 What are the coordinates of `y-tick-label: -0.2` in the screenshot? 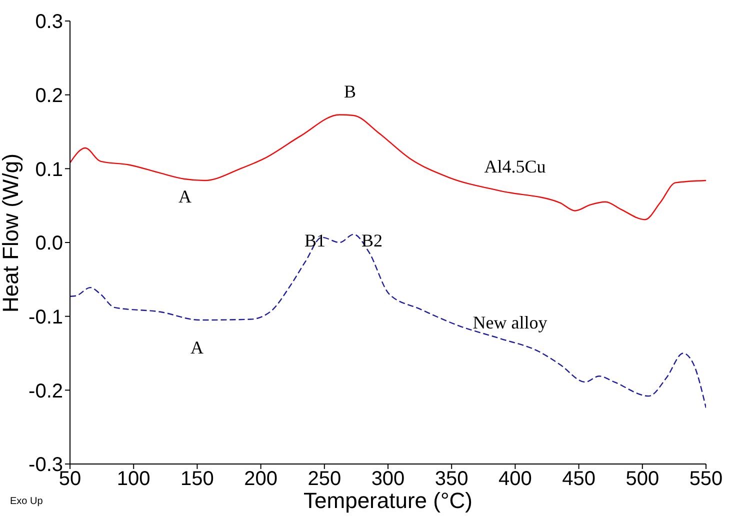 It's located at (45, 391).